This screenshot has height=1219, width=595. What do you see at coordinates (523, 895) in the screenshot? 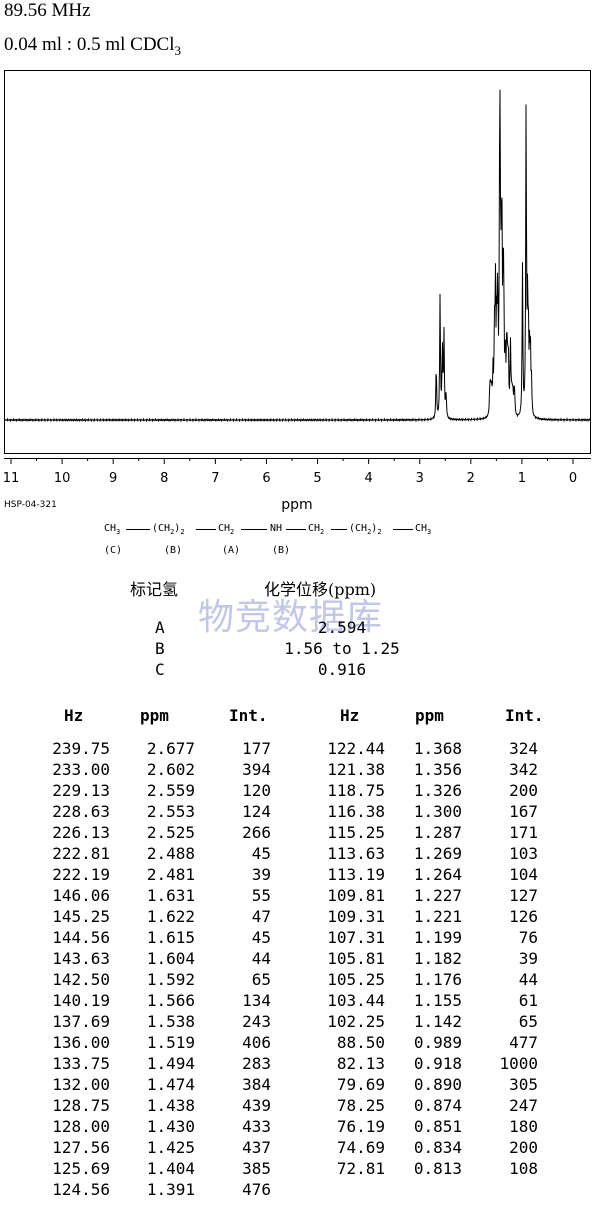
I see `cell-int: 127` at bounding box center [523, 895].